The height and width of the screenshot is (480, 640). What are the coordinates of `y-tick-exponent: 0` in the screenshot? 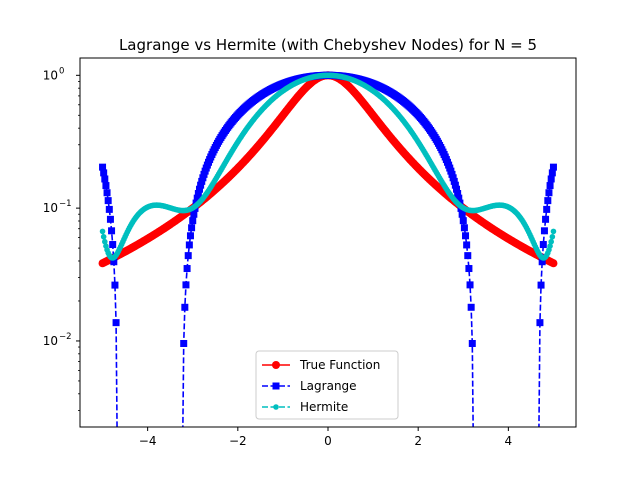 It's located at (61, 71).